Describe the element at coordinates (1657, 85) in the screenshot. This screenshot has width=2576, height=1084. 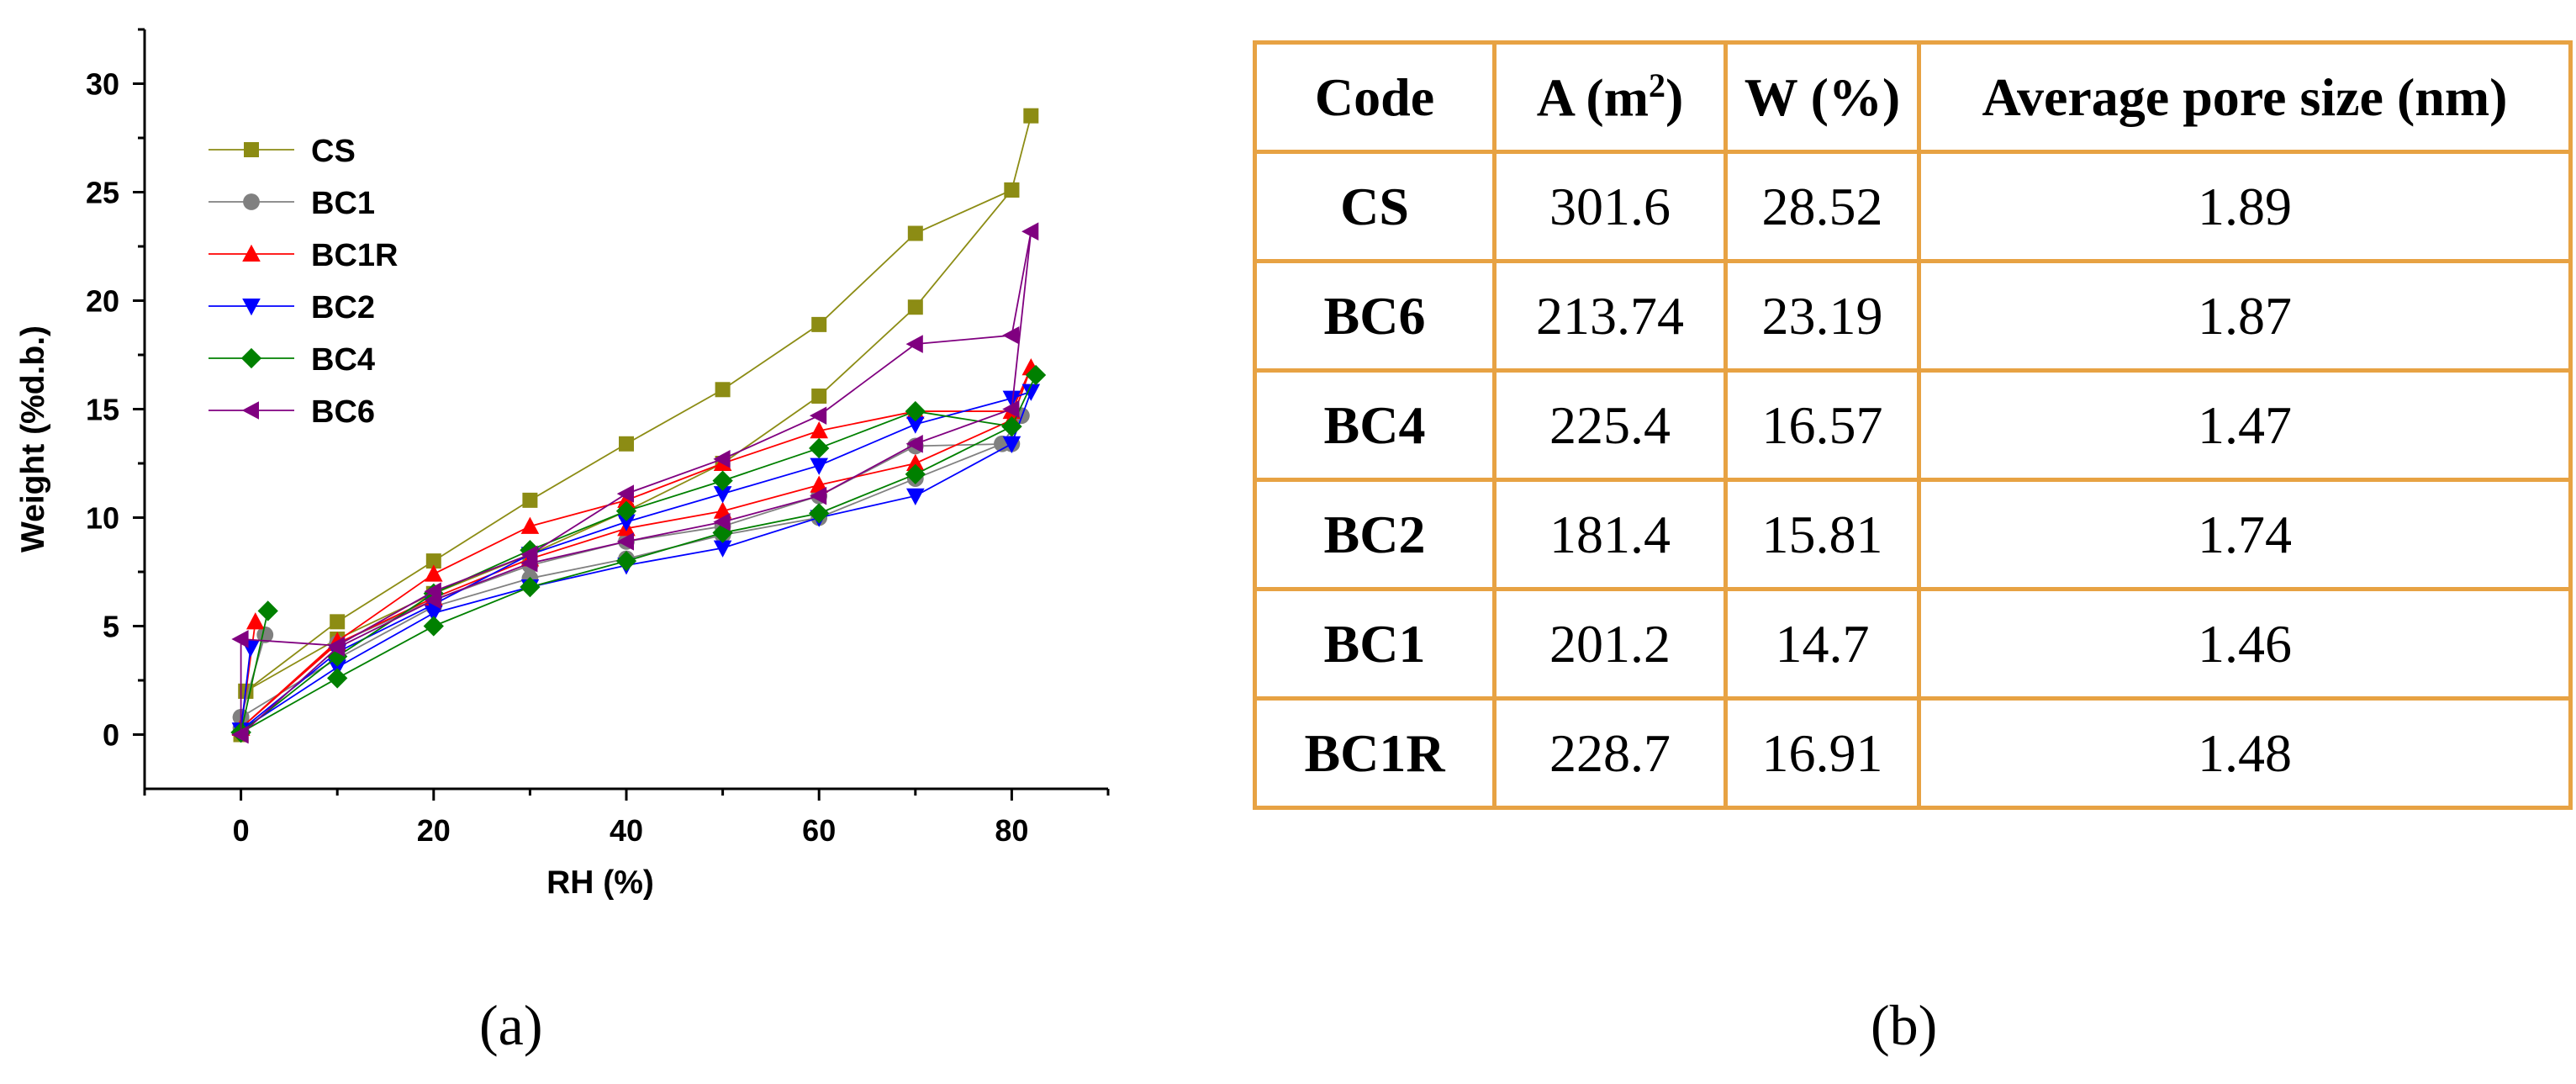
I see `header-area-exponent: 2` at that location.